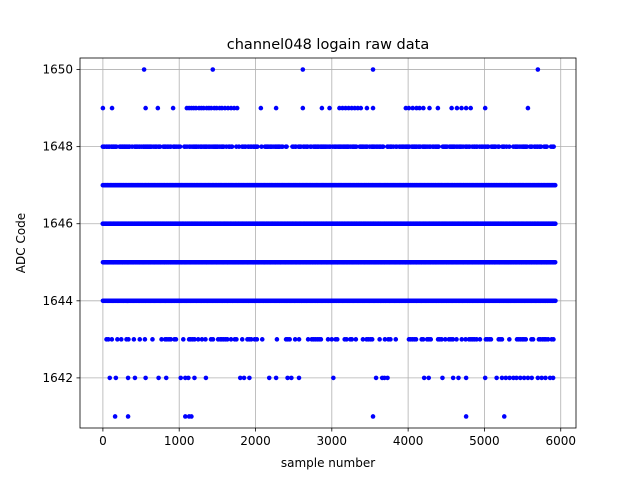 This screenshot has width=640, height=480. What do you see at coordinates (179, 441) in the screenshot?
I see `x-tick-label: 1000` at bounding box center [179, 441].